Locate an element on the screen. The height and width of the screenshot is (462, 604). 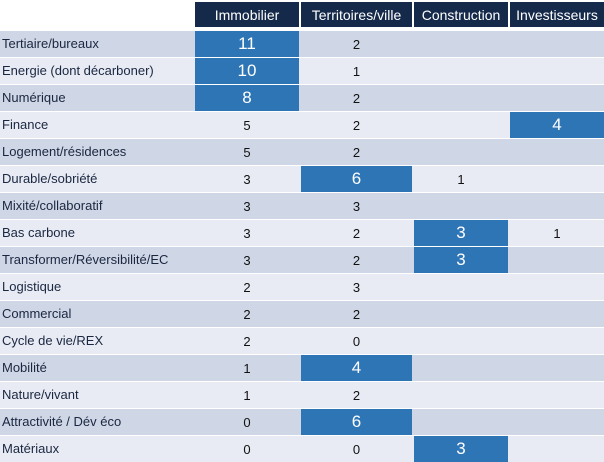
row-label: Transformer/Réversibilité/EC is located at coordinates (85, 259).